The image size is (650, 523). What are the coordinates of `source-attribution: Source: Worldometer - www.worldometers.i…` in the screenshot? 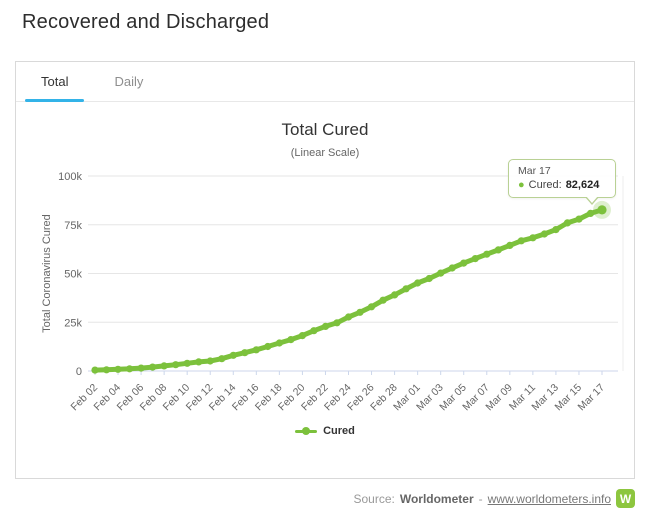 It's located at (325, 498).